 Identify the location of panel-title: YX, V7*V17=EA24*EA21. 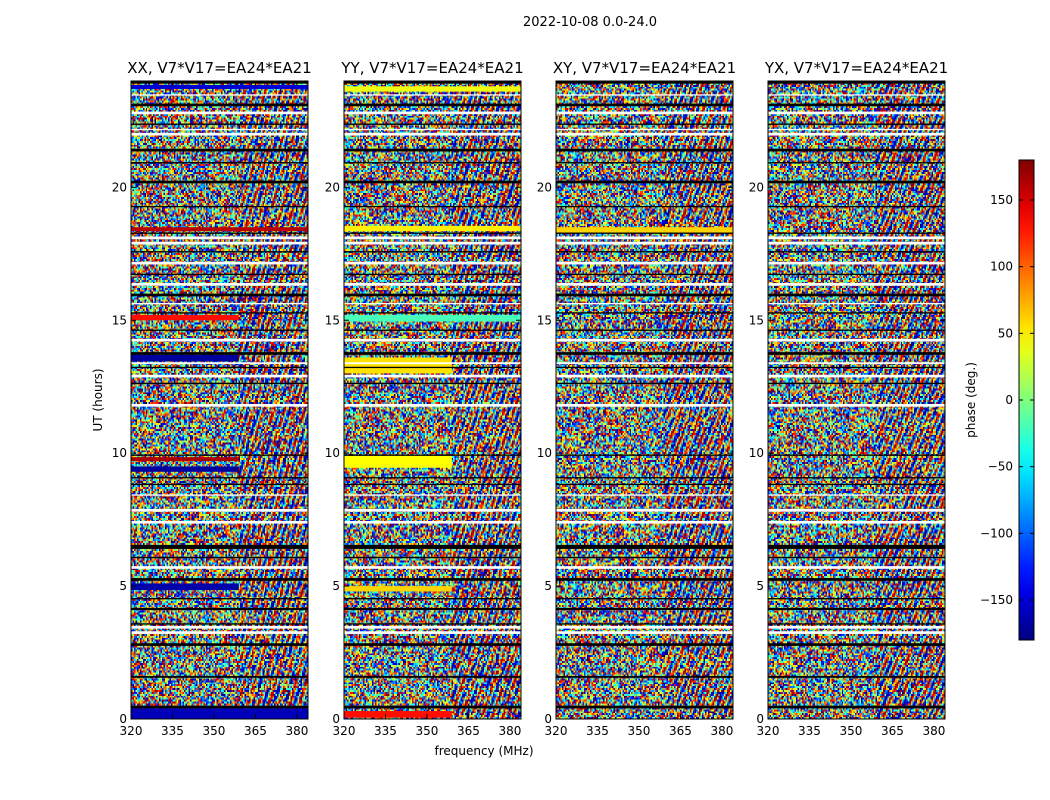
(856, 68).